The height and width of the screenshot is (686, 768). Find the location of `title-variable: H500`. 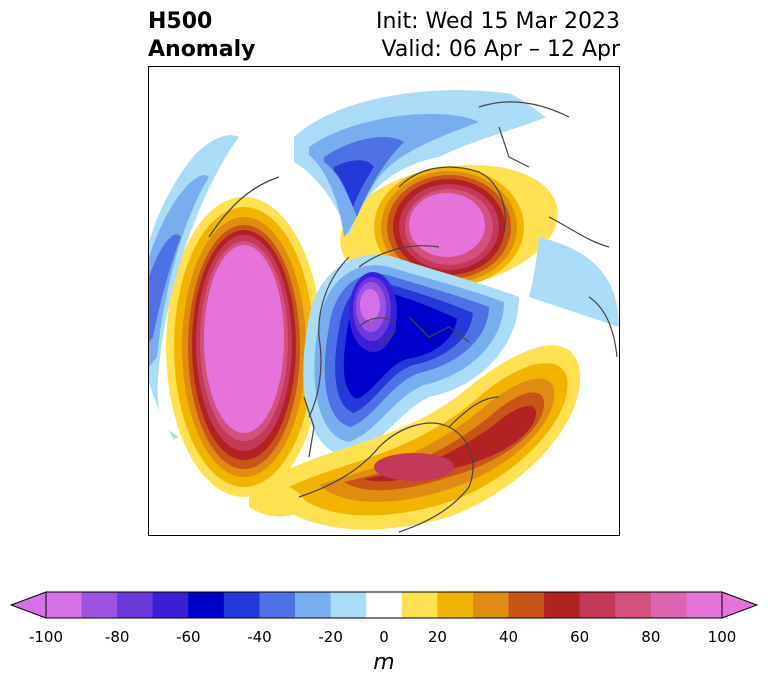

title-variable: H500 is located at coordinates (180, 21).